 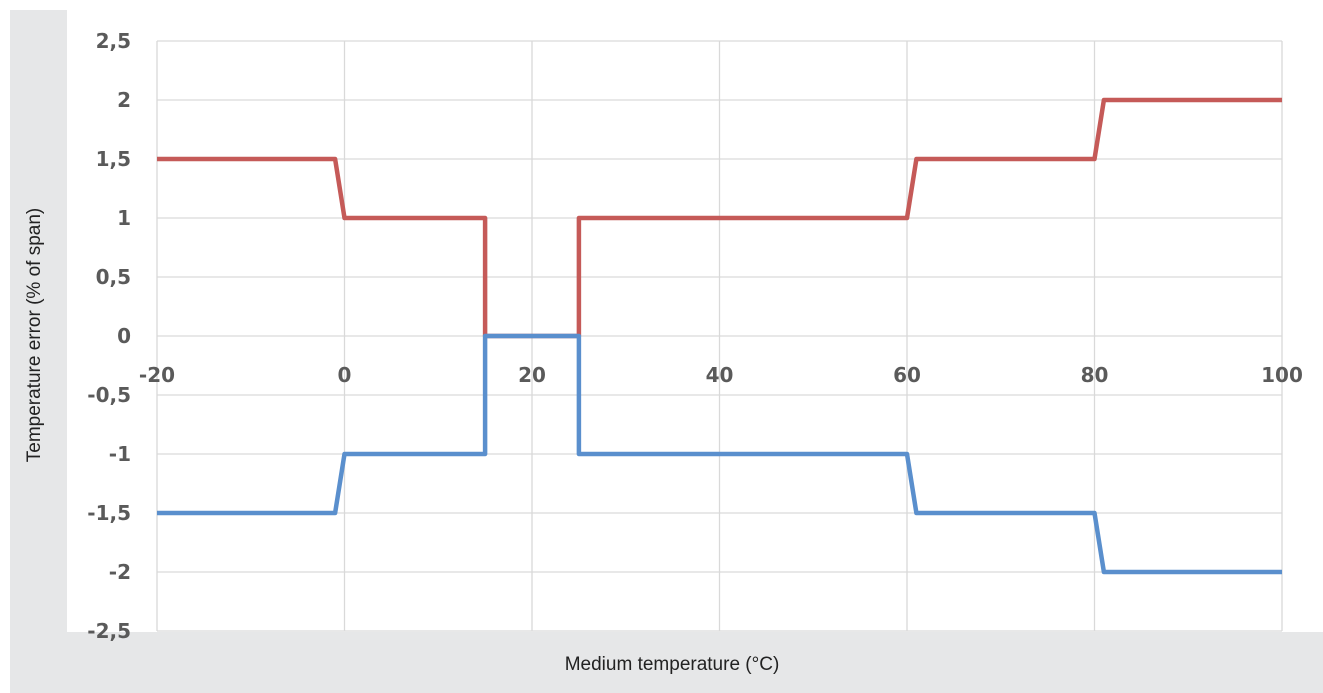 What do you see at coordinates (157, 375) in the screenshot?
I see `x-tick-label: -20` at bounding box center [157, 375].